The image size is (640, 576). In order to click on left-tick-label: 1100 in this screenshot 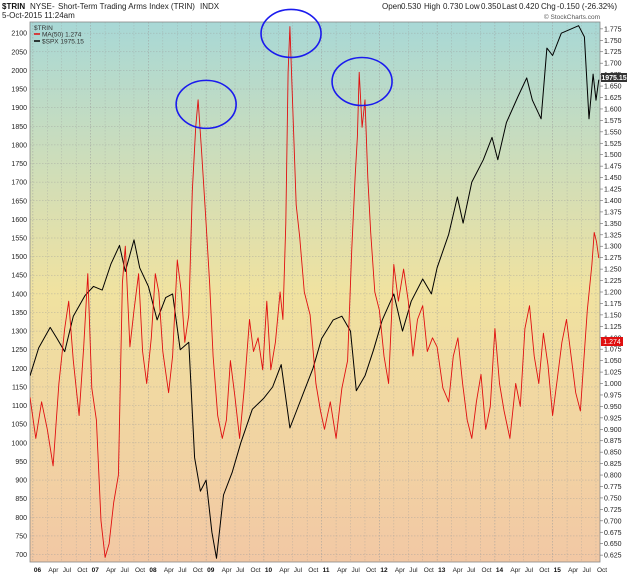, I will do `click(19, 406)`.